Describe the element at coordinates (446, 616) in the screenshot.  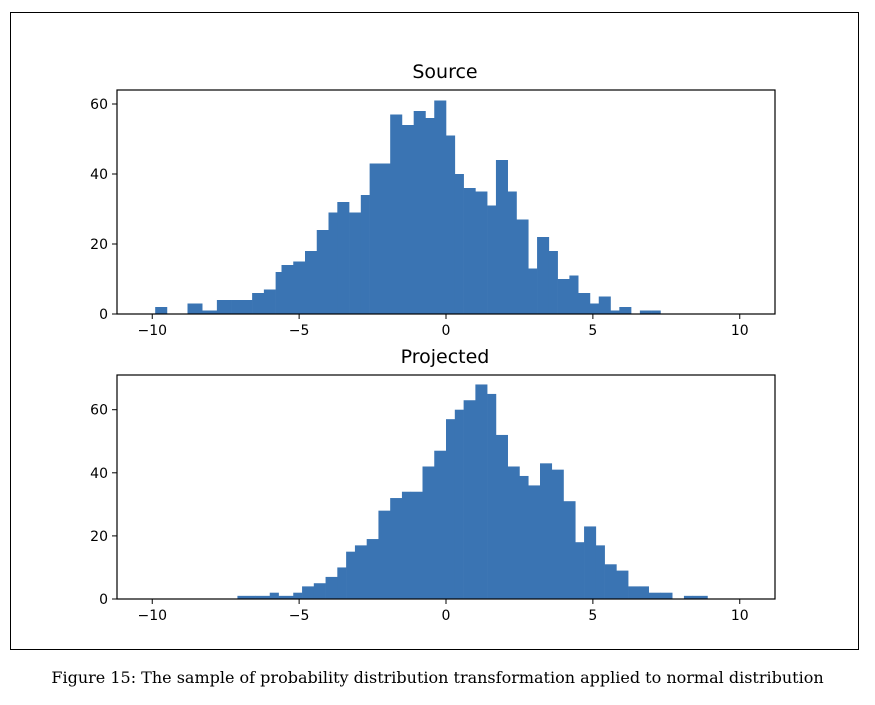
I see `x-tick-label: 0` at that location.